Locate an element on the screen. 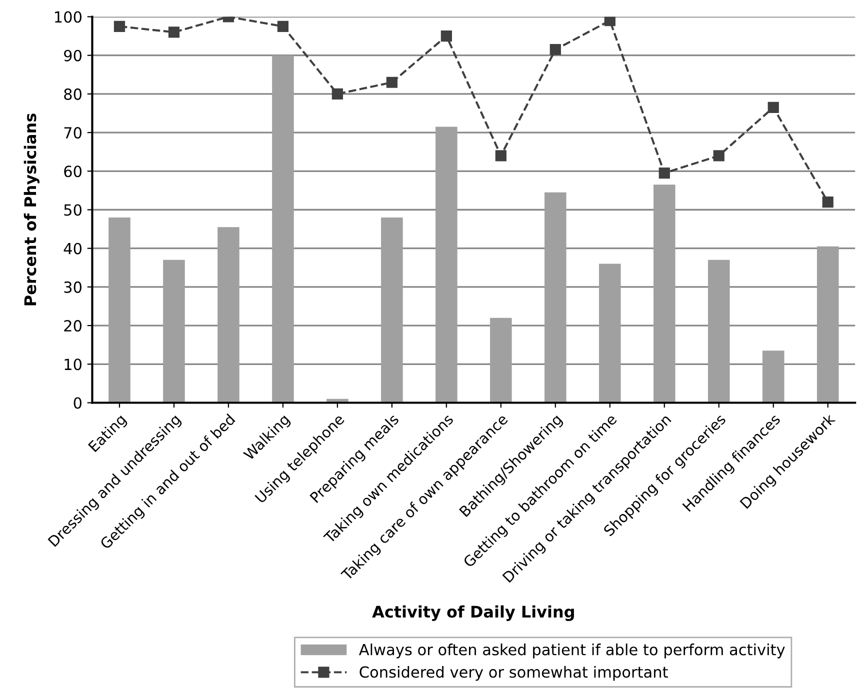  y-tick-label: 60 is located at coordinates (73, 172).